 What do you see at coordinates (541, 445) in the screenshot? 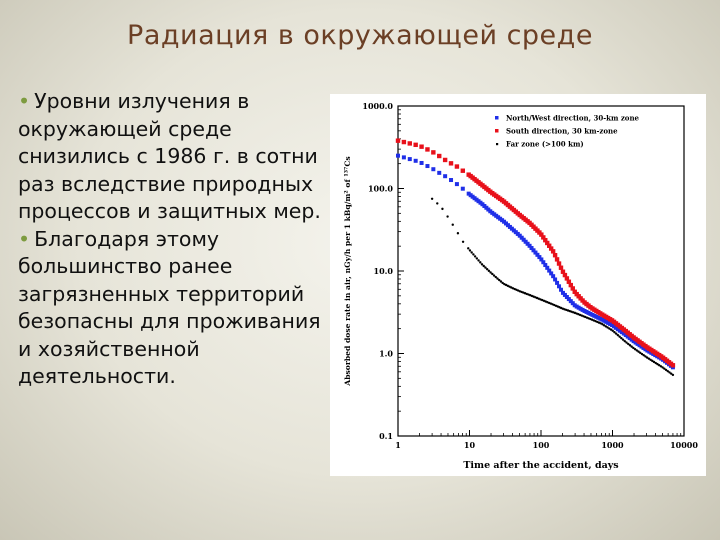
I see `x-tick-label: 100` at bounding box center [541, 445].